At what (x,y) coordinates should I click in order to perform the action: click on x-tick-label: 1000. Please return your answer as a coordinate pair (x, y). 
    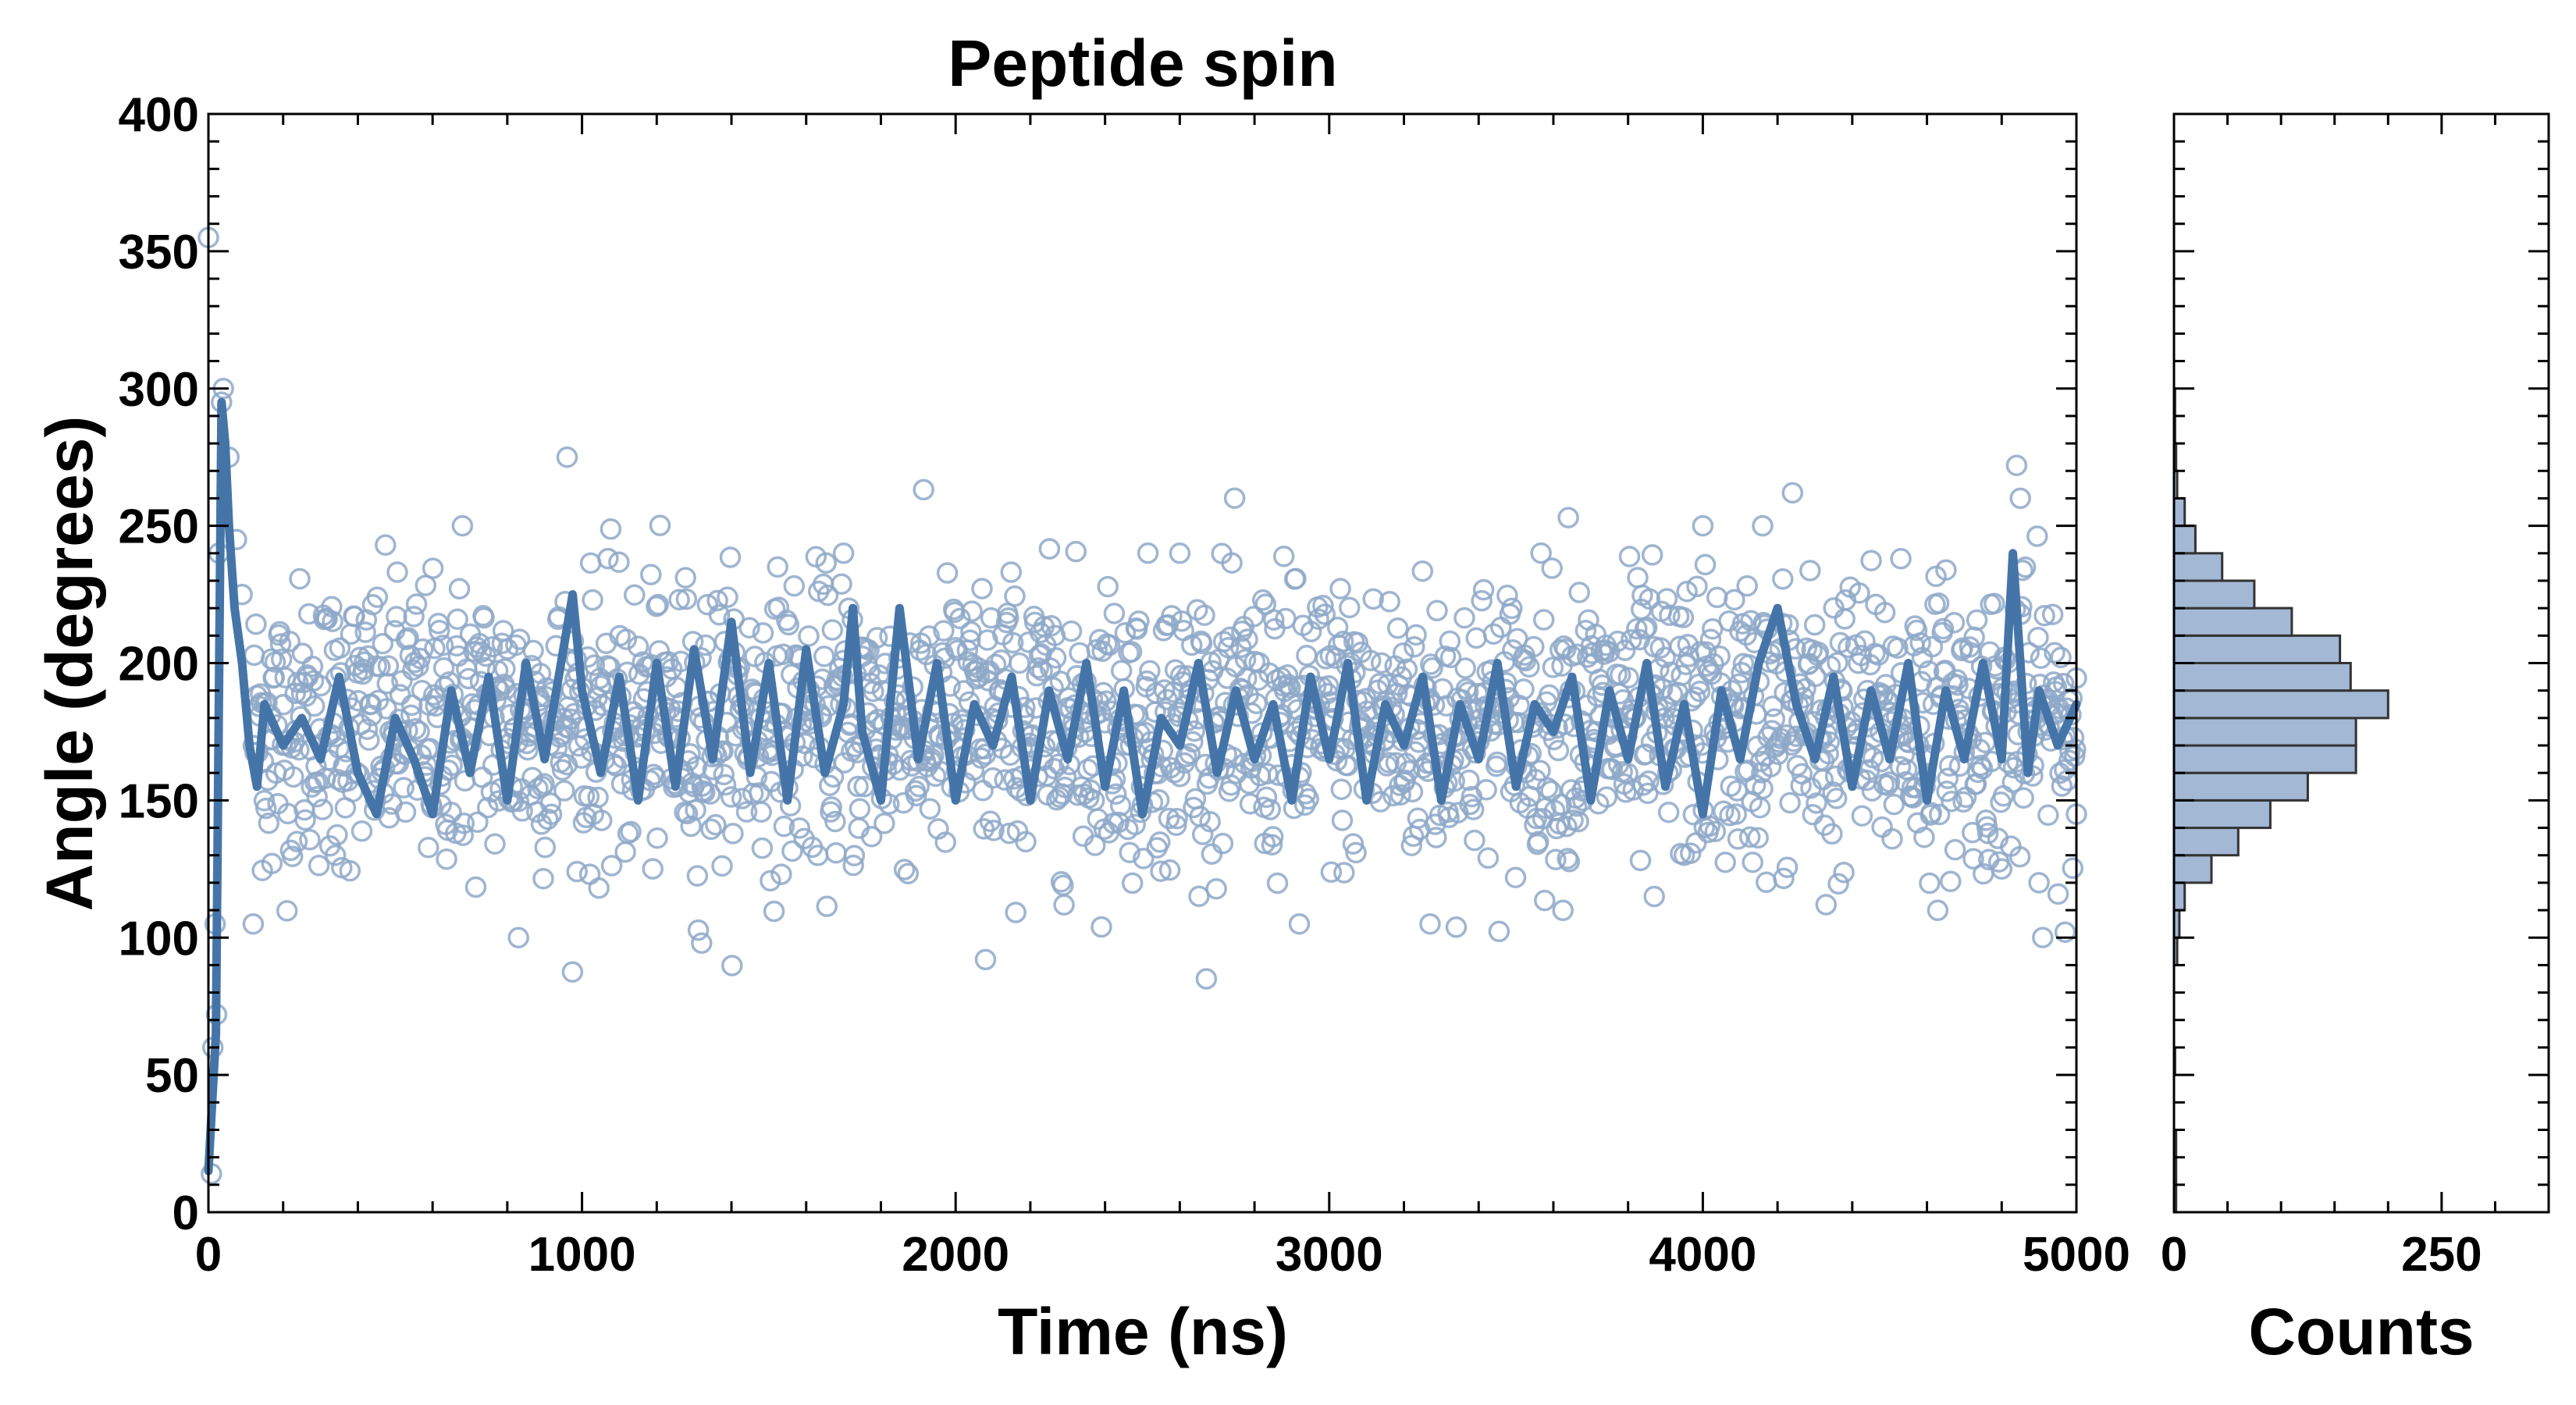
    Looking at the image, I should click on (582, 1255).